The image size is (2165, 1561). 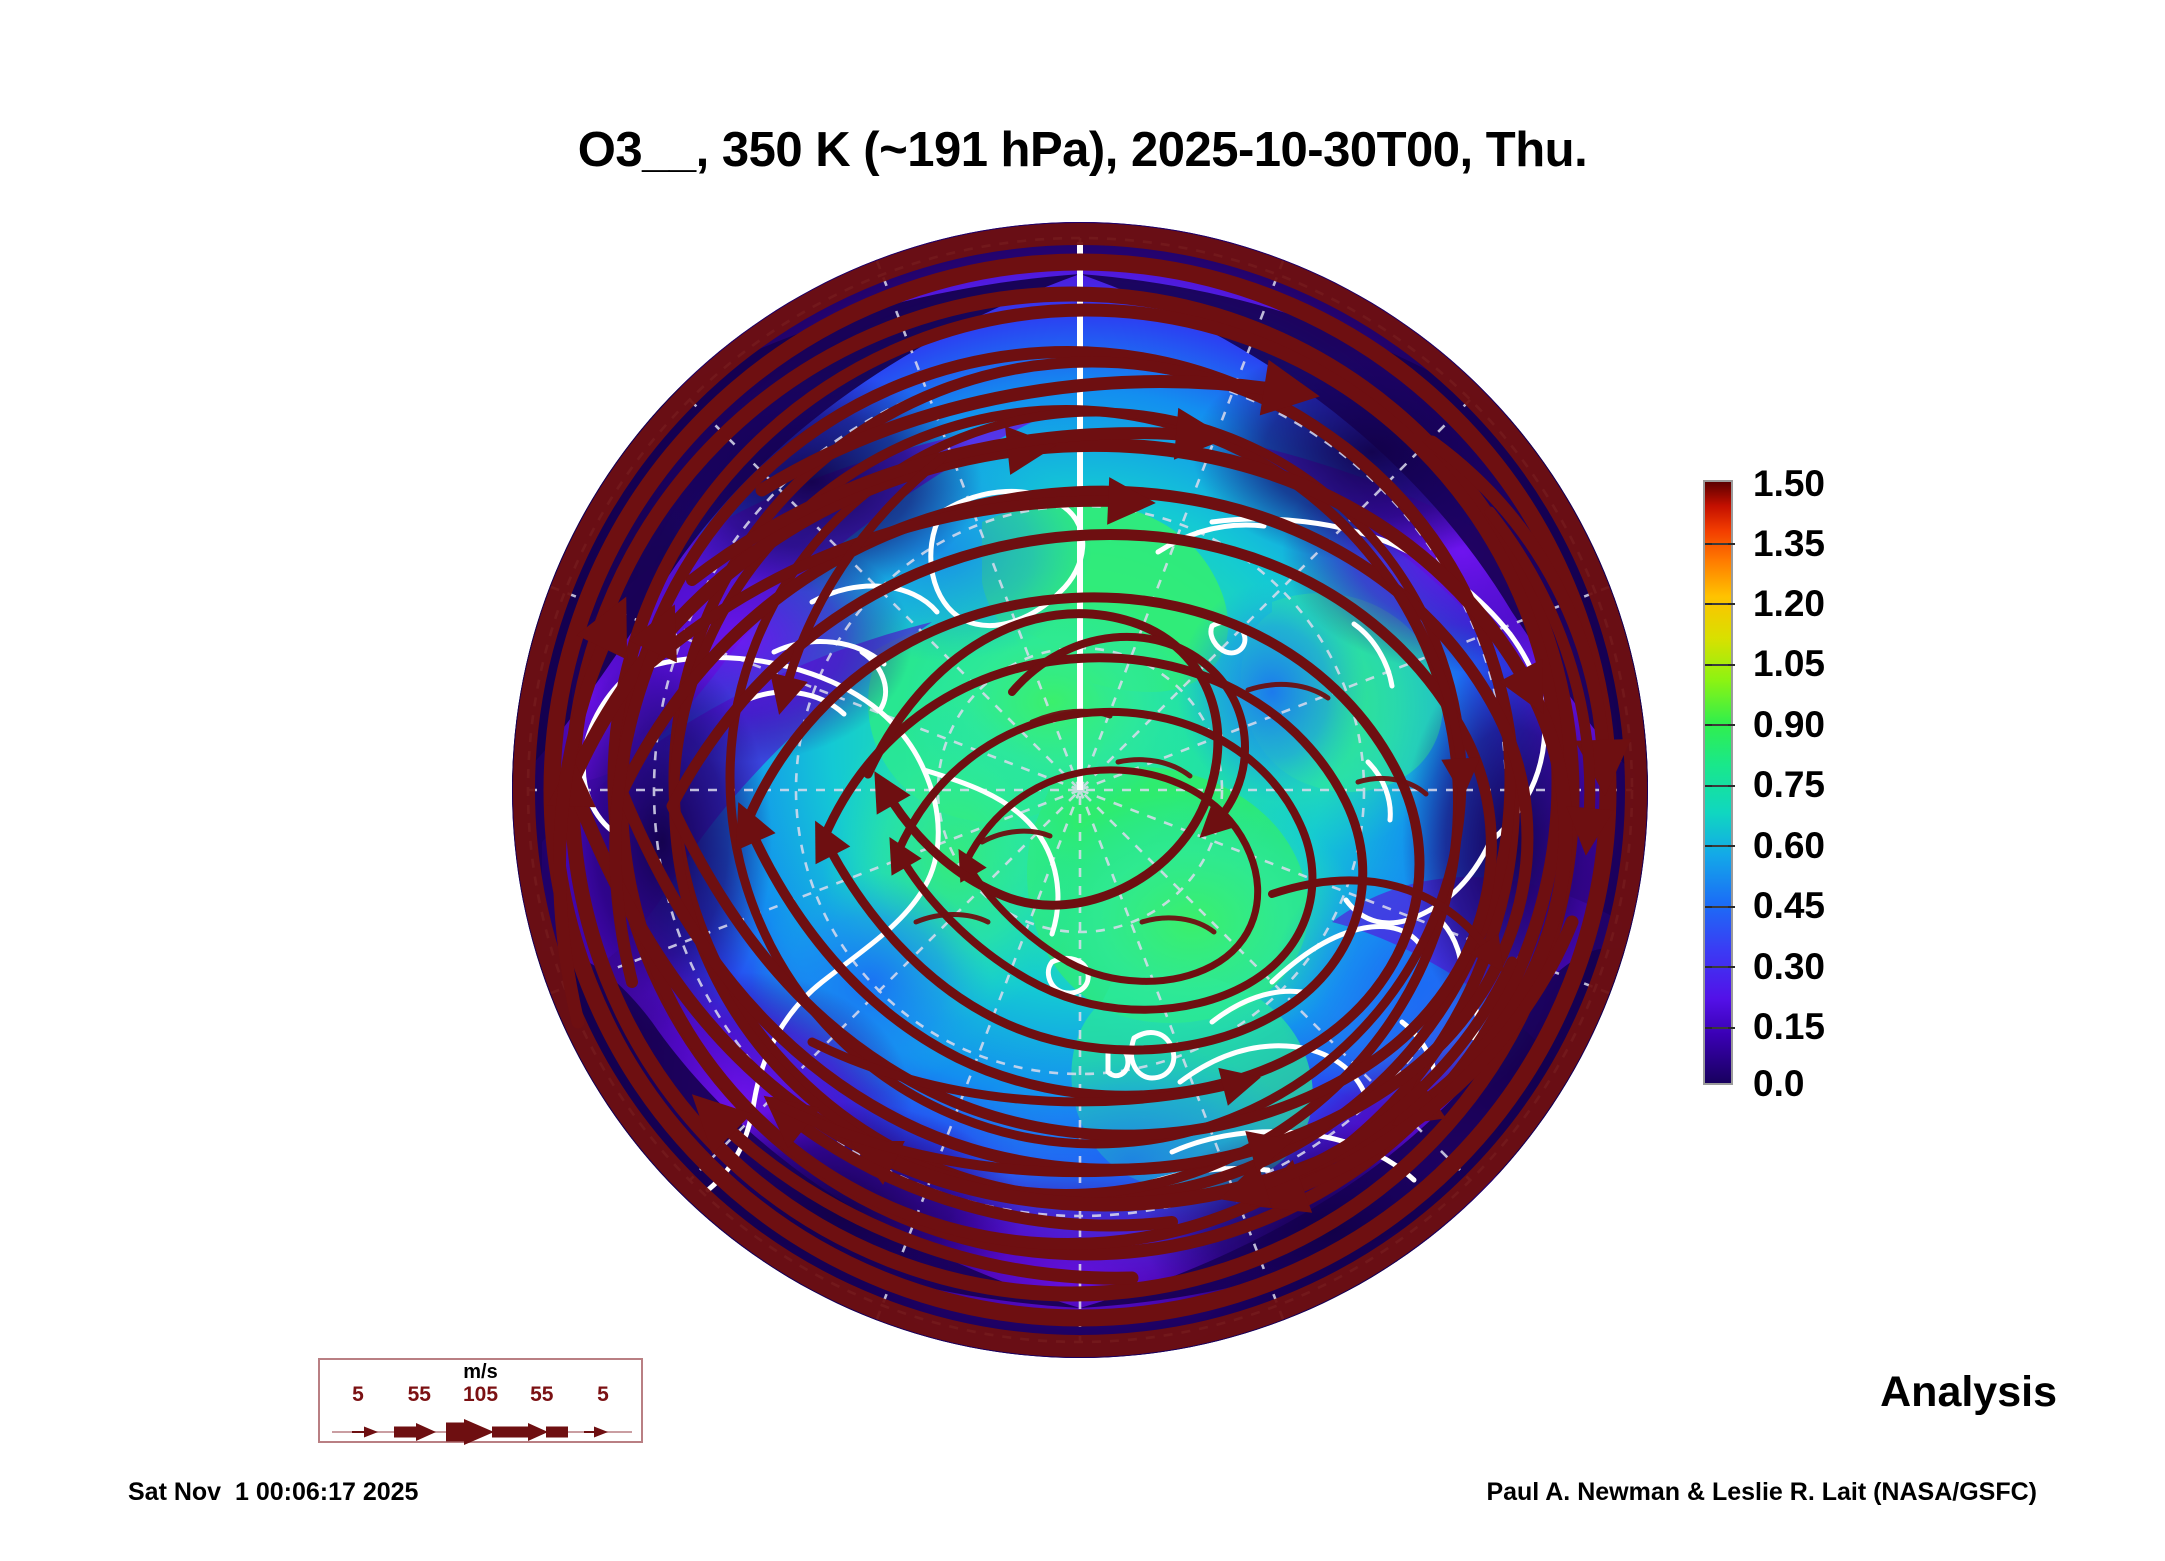 I want to click on wind-legend-value-3: 105, so click(x=480, y=1394).